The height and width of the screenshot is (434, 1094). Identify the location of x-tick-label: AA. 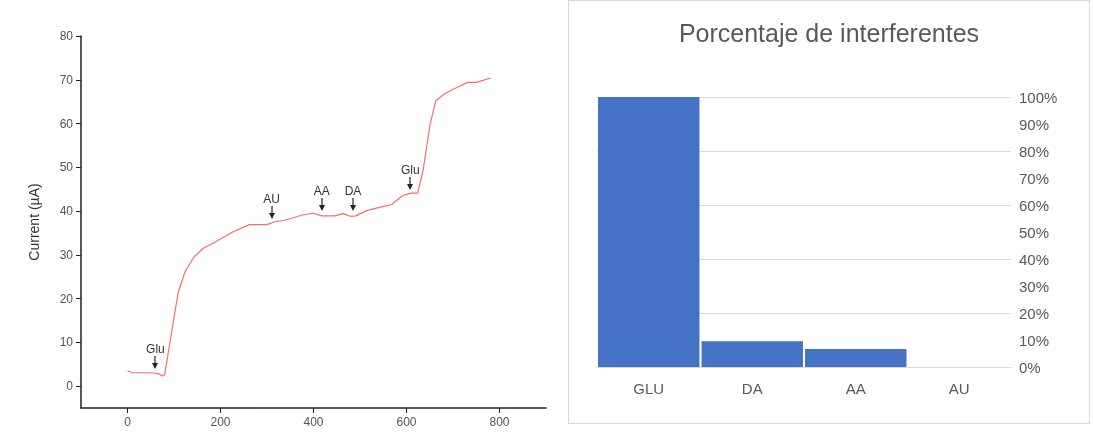
(855, 388).